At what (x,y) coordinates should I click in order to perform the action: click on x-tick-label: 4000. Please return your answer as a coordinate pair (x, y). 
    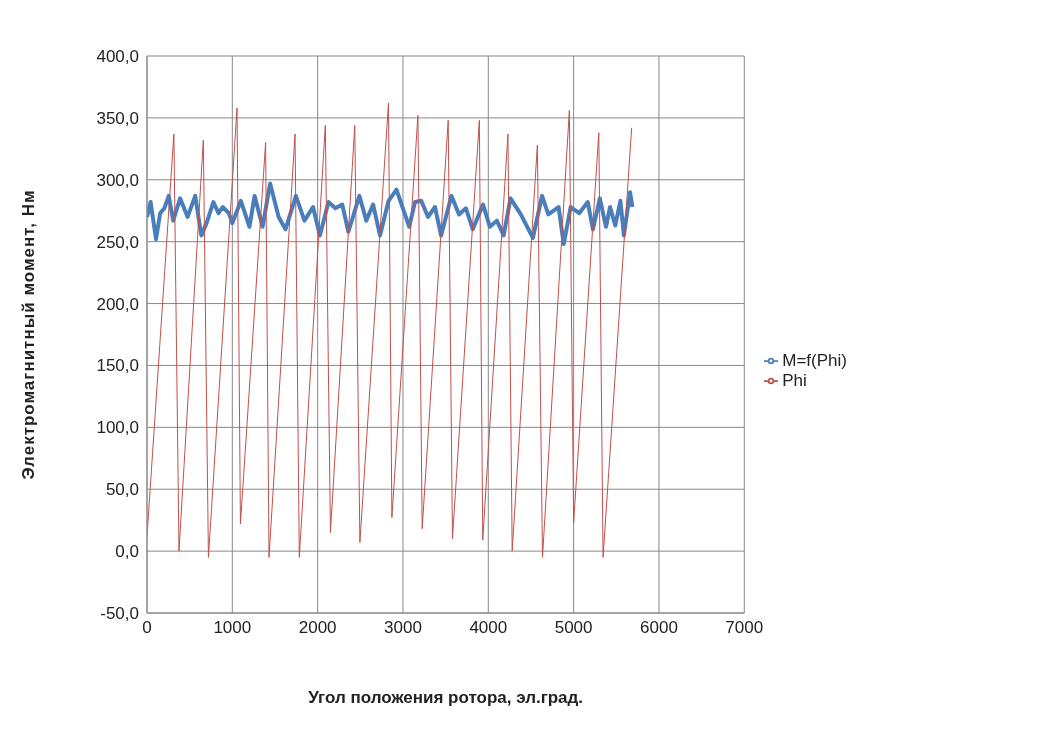
    Looking at the image, I should click on (488, 628).